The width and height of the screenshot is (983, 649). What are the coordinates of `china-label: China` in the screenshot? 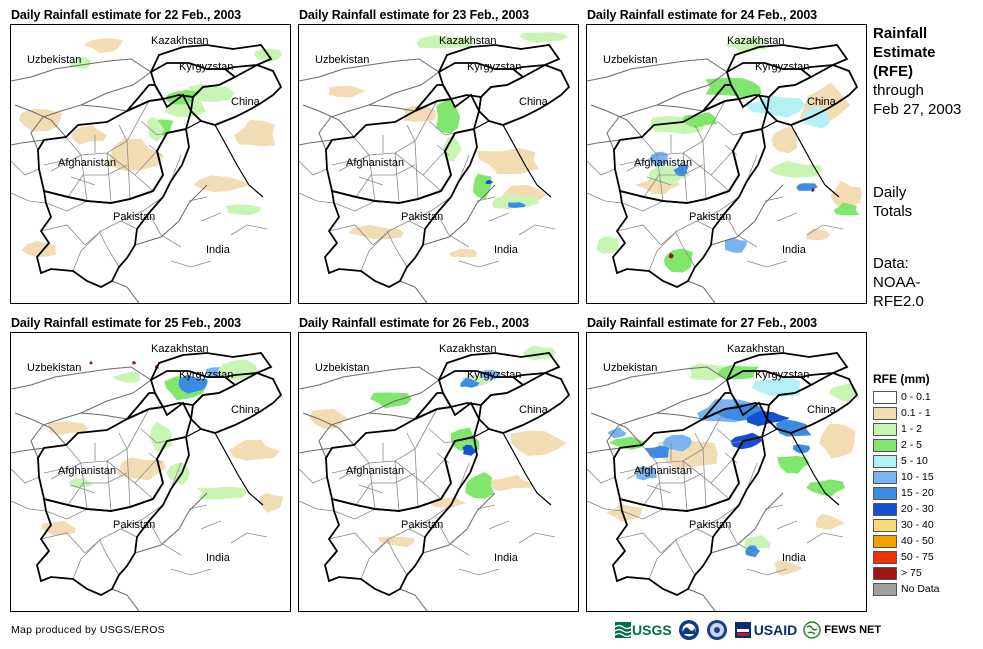 It's located at (246, 410).